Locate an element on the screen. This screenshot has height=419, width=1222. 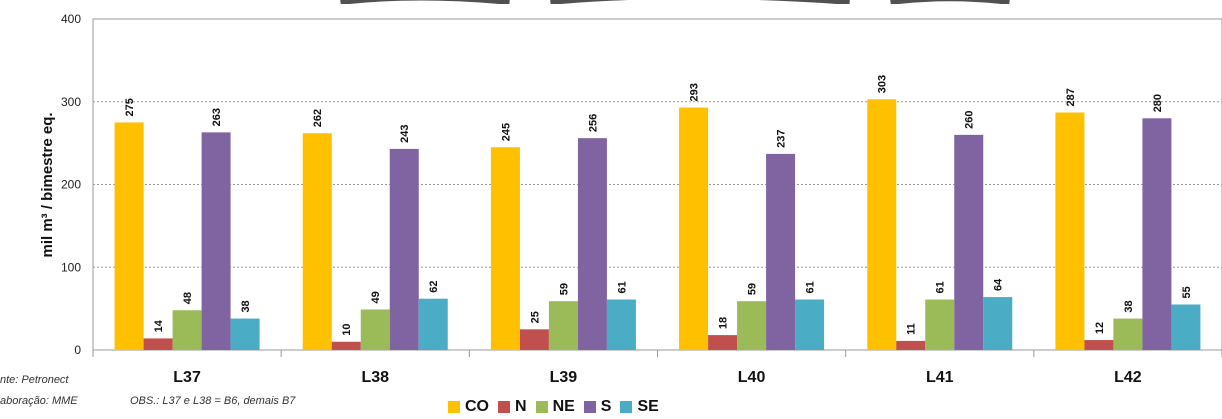
data-label: 256 is located at coordinates (593, 123).